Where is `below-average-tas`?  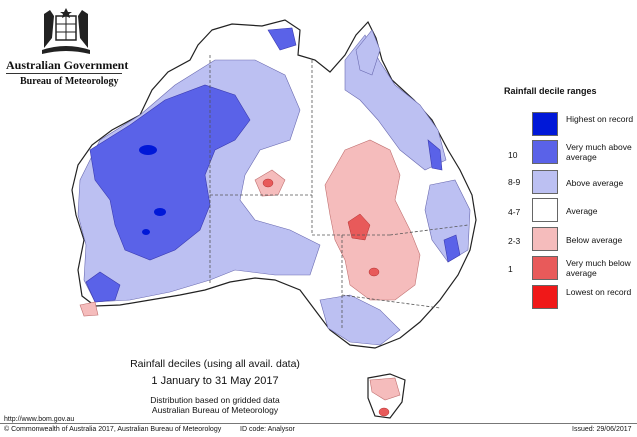 below-average-tas is located at coordinates (385, 389).